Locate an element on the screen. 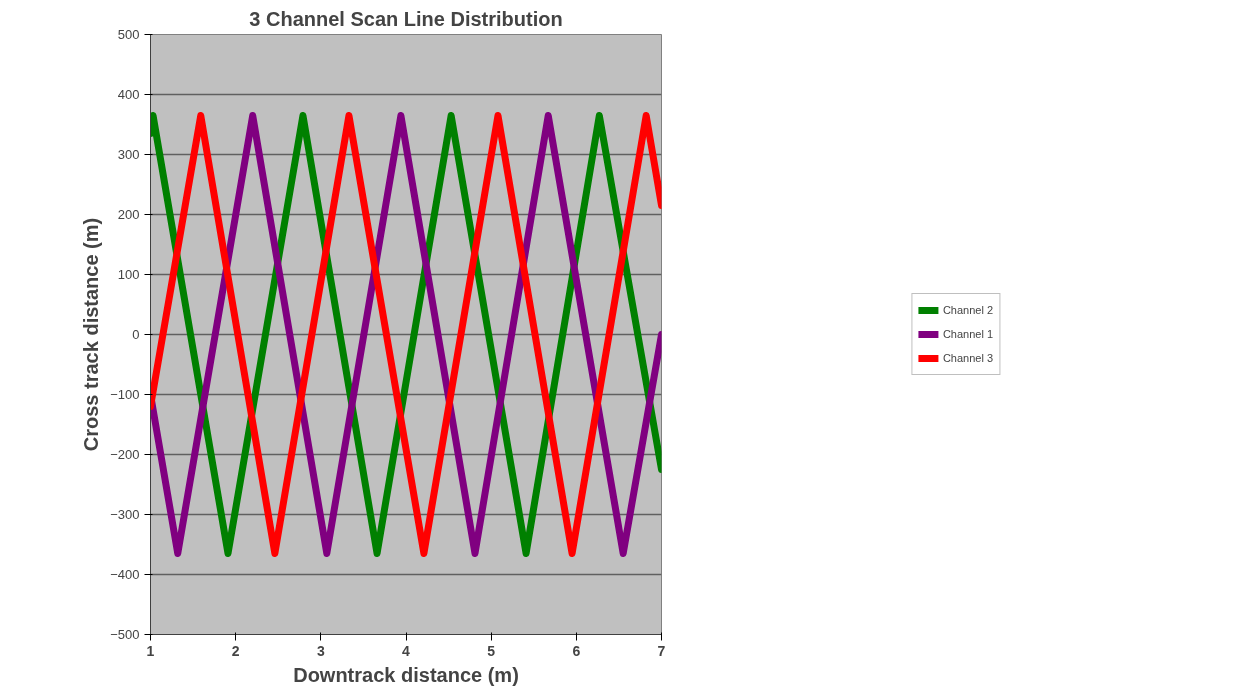 The height and width of the screenshot is (695, 1259). y-tick-label: −500 is located at coordinates (125, 634).